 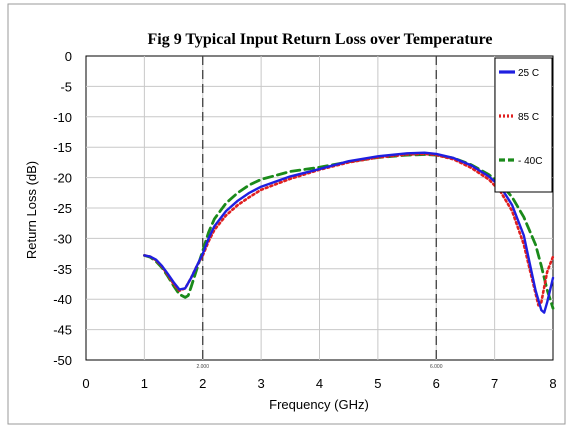 What do you see at coordinates (528, 73) in the screenshot?
I see `legend-label: 25 C` at bounding box center [528, 73].